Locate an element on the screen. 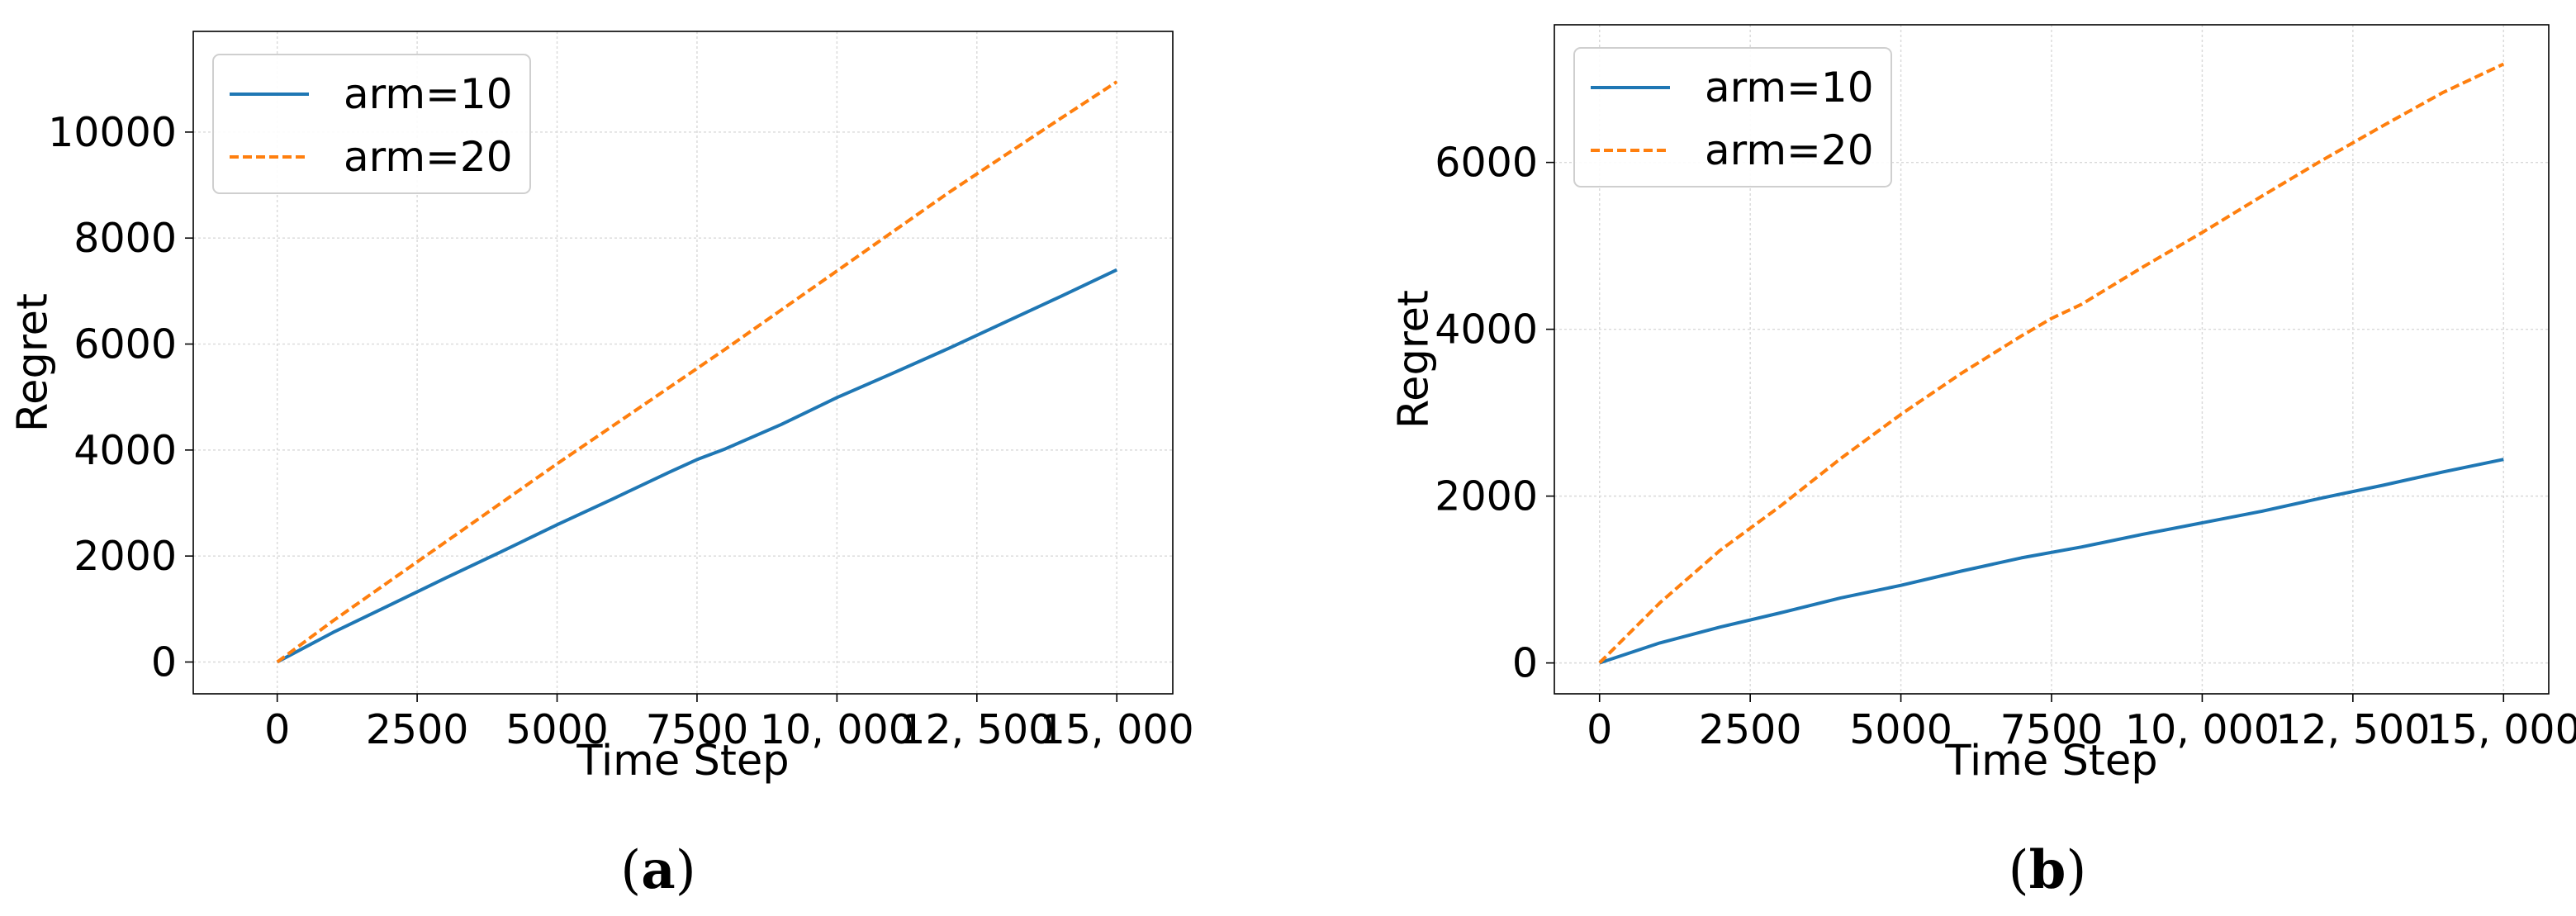 The image size is (2576, 916). chart-b-y-tick-label-3: 6000 is located at coordinates (1486, 163).